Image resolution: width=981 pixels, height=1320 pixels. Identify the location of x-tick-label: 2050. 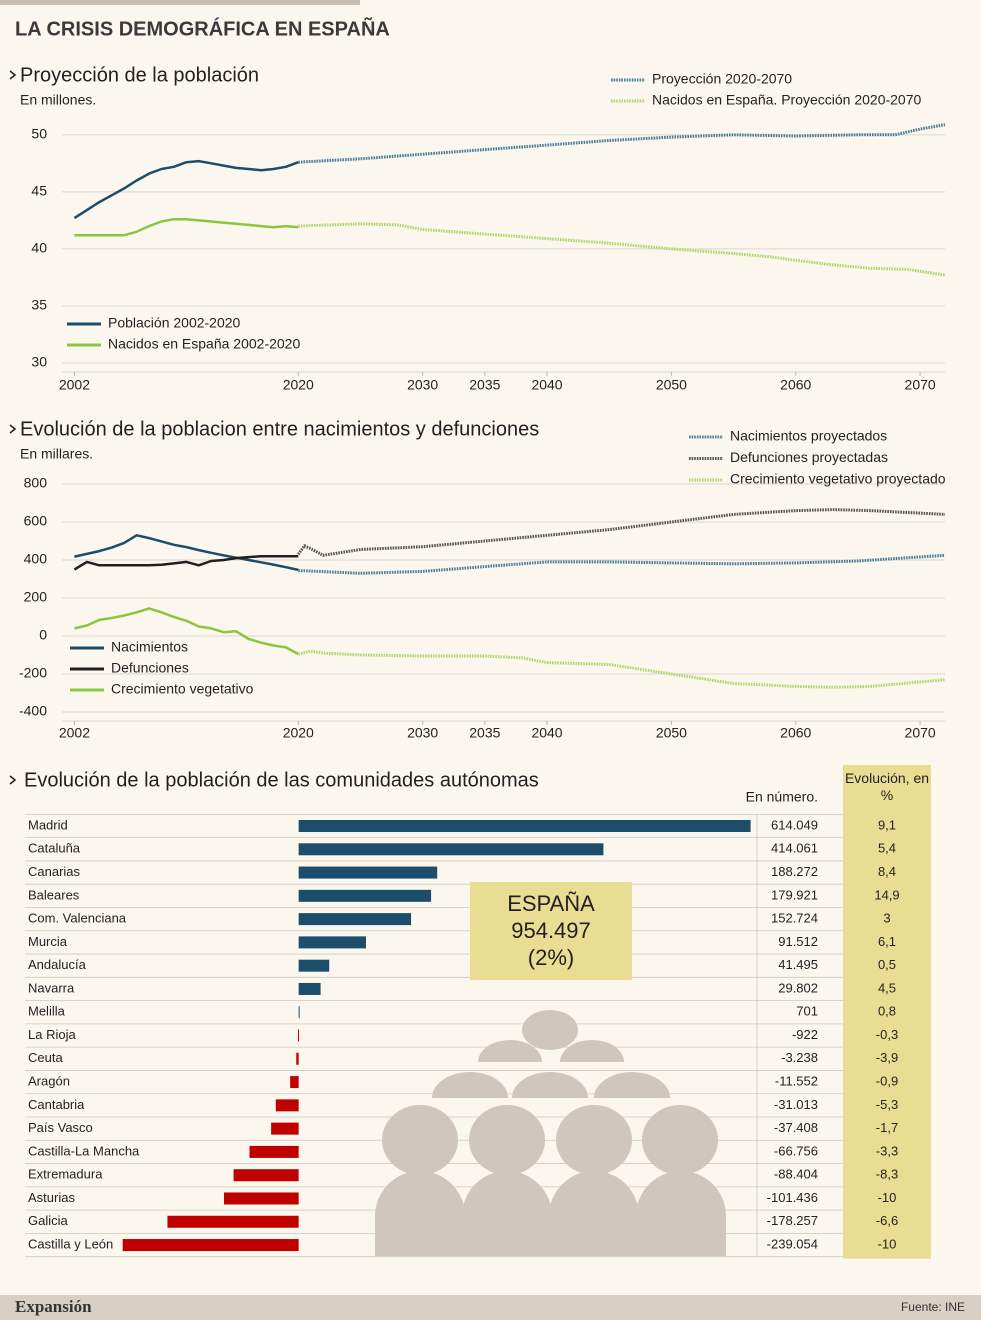
(671, 733).